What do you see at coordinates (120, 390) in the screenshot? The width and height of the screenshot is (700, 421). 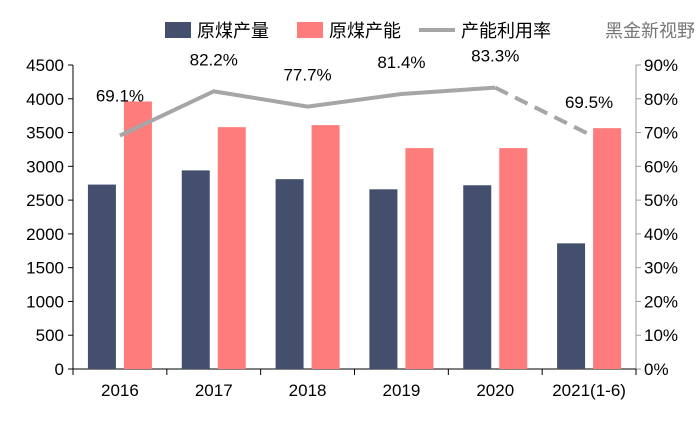 I see `x-tick-label: 2016` at bounding box center [120, 390].